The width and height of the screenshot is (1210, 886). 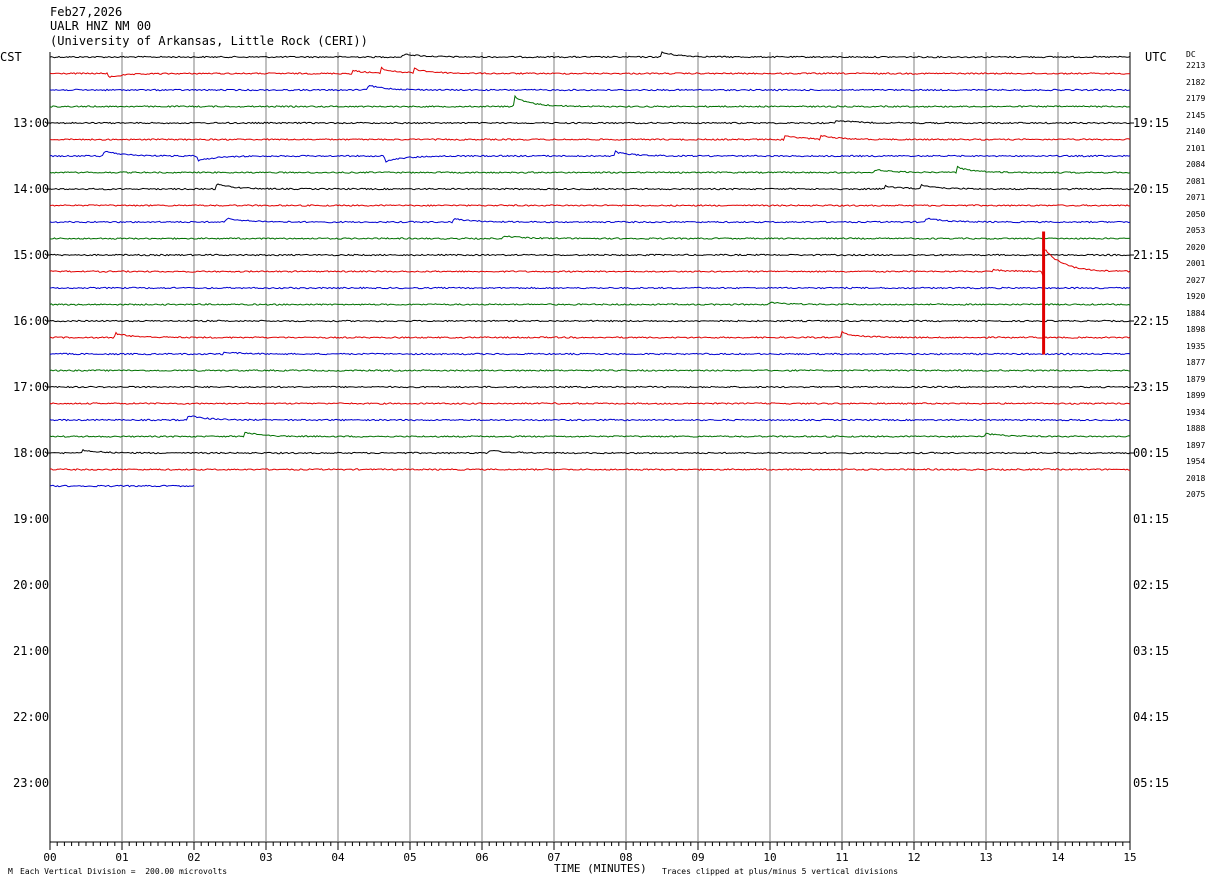 I want to click on logo-mark: M, so click(x=10, y=871).